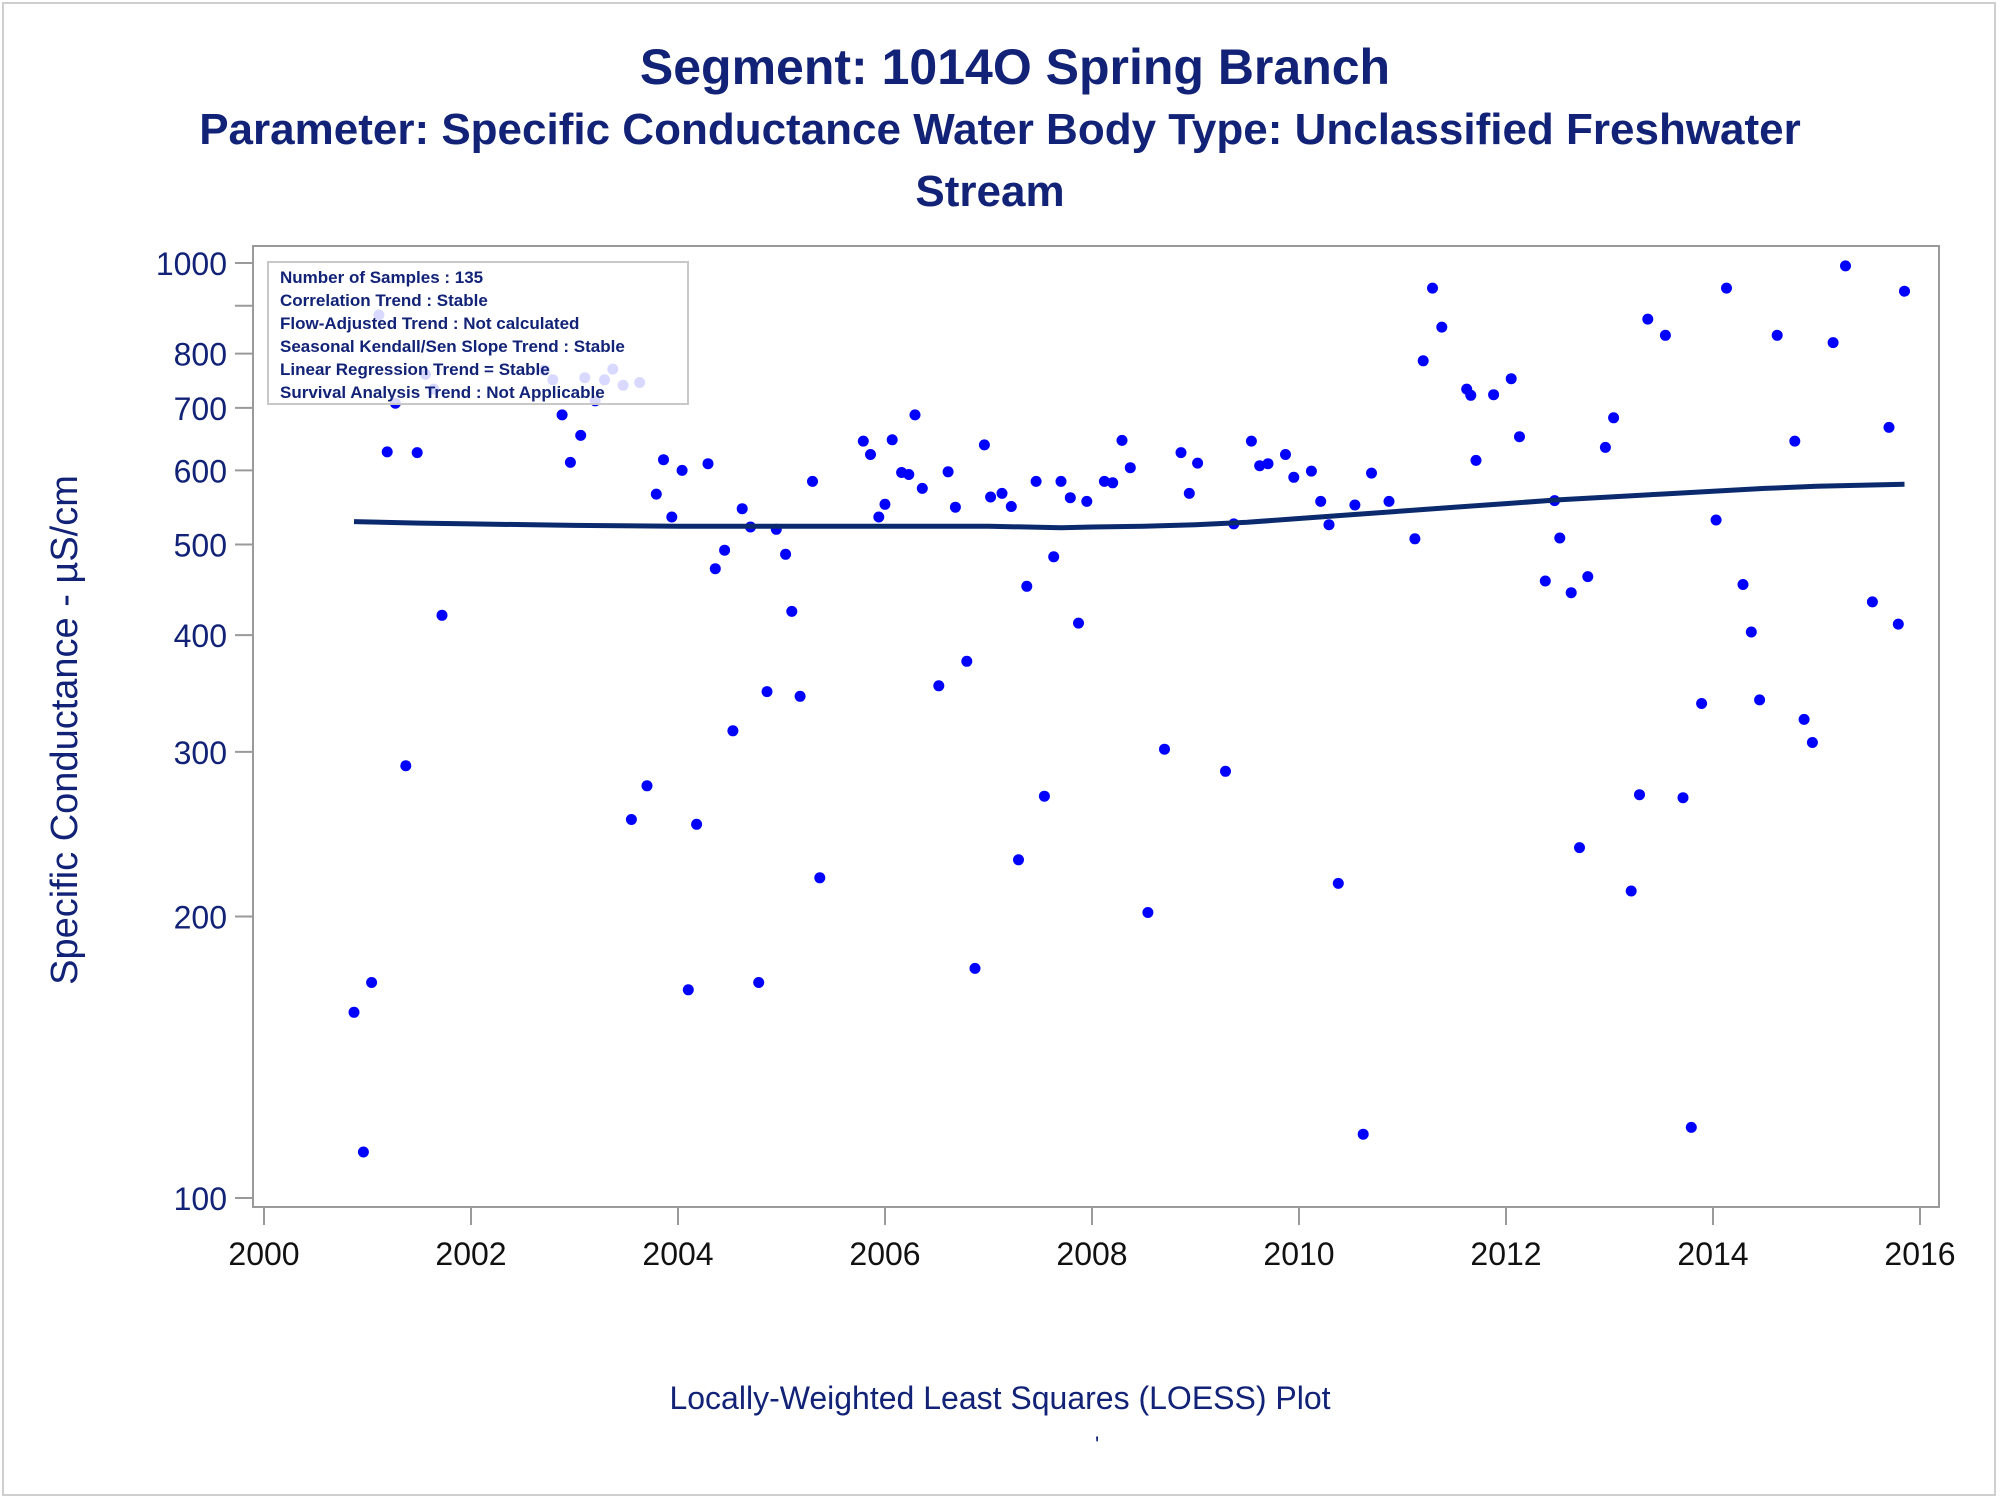  I want to click on y-tick-label: 100, so click(200, 1199).